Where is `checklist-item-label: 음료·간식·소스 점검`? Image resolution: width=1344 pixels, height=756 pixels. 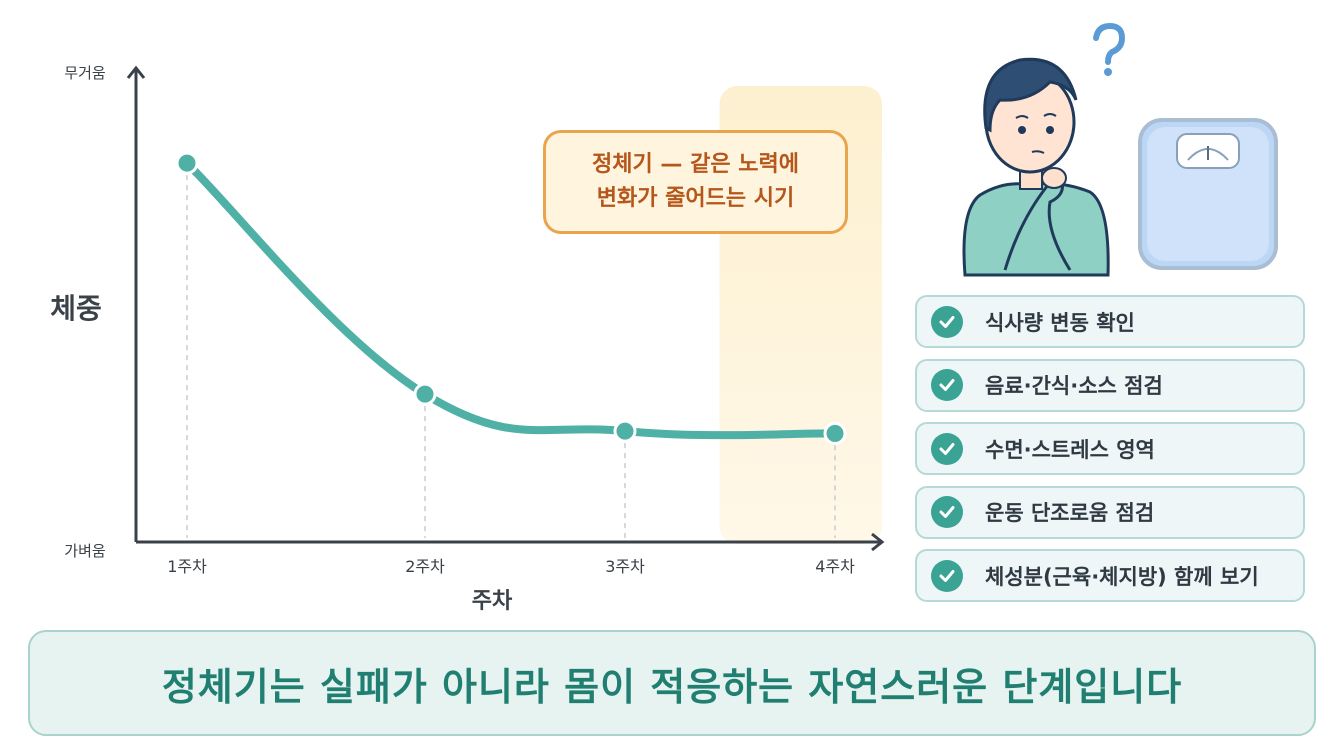 checklist-item-label: 음료·간식·소스 점검 is located at coordinates (1074, 386).